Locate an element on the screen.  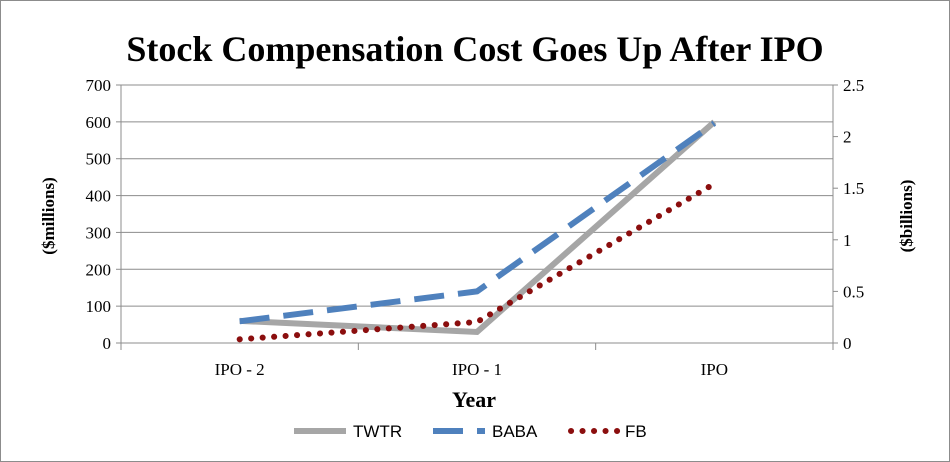
left-tick-label: 700 is located at coordinates (99, 85).